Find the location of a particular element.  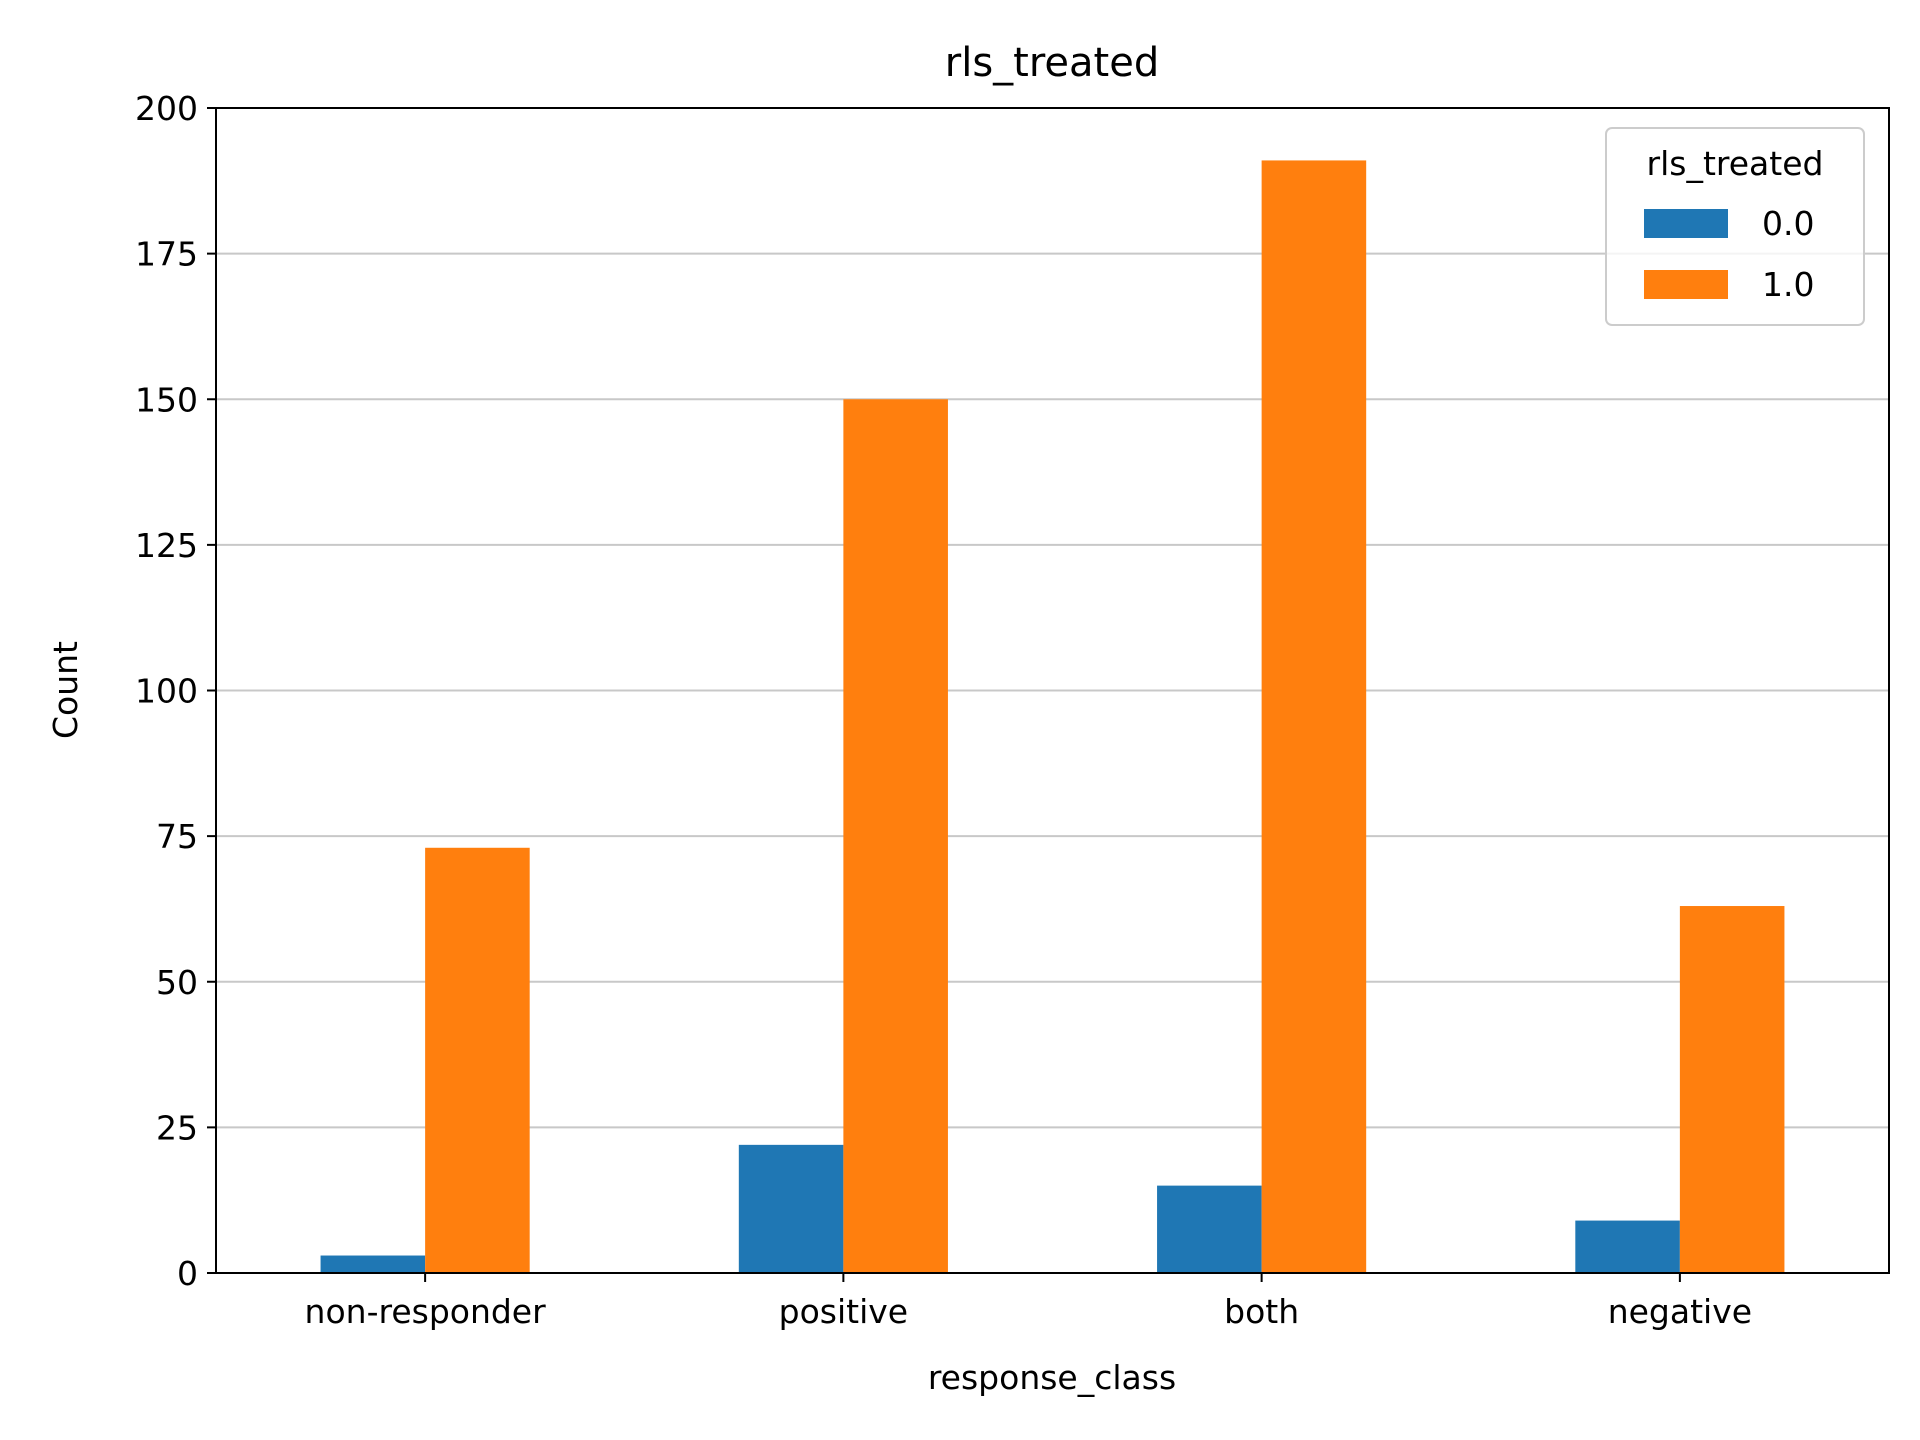

bar-non-responder-1.0 is located at coordinates (477, 1060).